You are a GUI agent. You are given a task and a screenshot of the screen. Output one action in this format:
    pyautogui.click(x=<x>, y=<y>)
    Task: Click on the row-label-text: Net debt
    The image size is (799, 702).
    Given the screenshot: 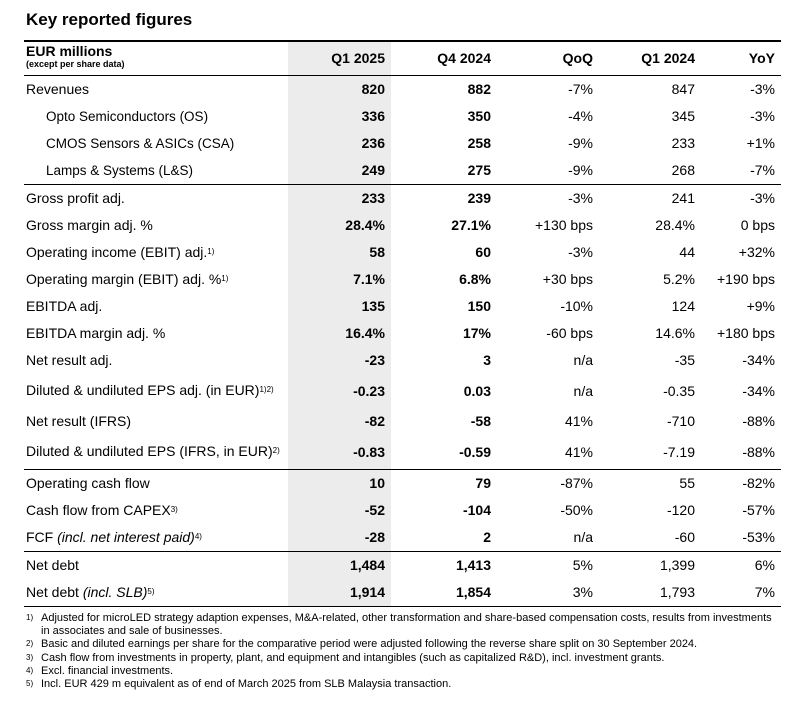 What is the action you would take?
    pyautogui.click(x=52, y=564)
    